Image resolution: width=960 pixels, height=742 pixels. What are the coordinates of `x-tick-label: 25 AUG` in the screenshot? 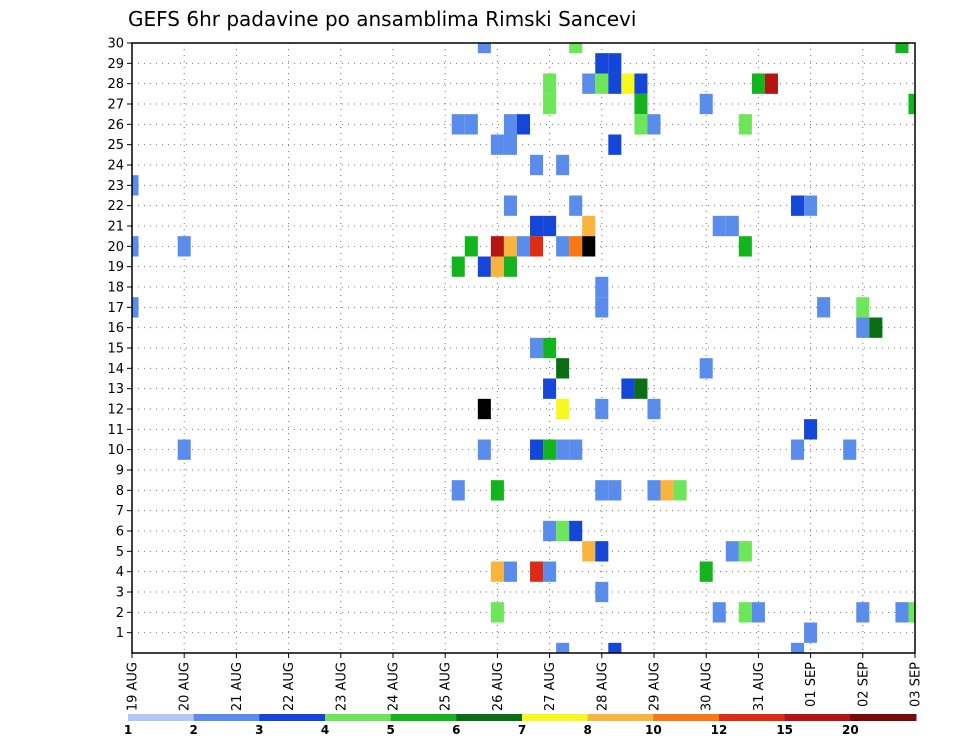 It's located at (446, 686).